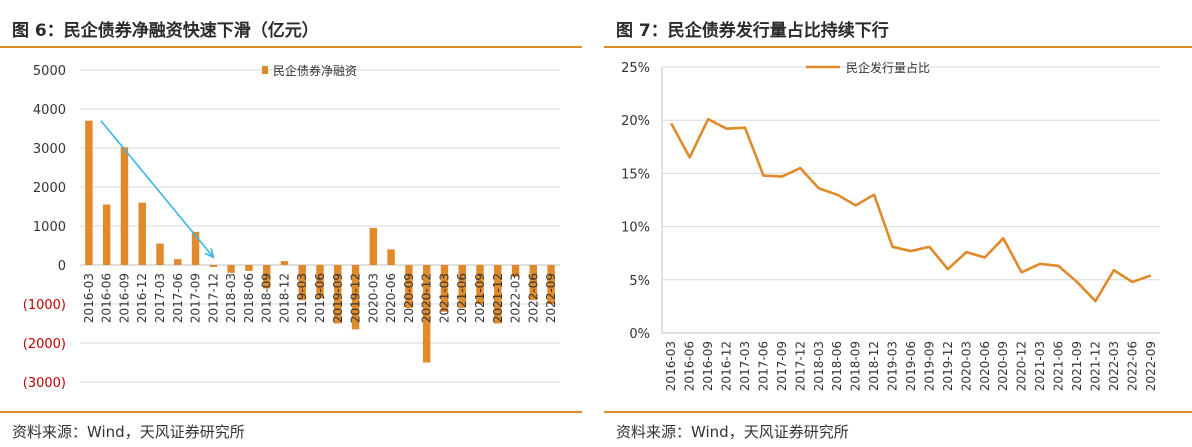 The width and height of the screenshot is (1192, 447). What do you see at coordinates (62, 266) in the screenshot?
I see `y-tick-label: 0` at bounding box center [62, 266].